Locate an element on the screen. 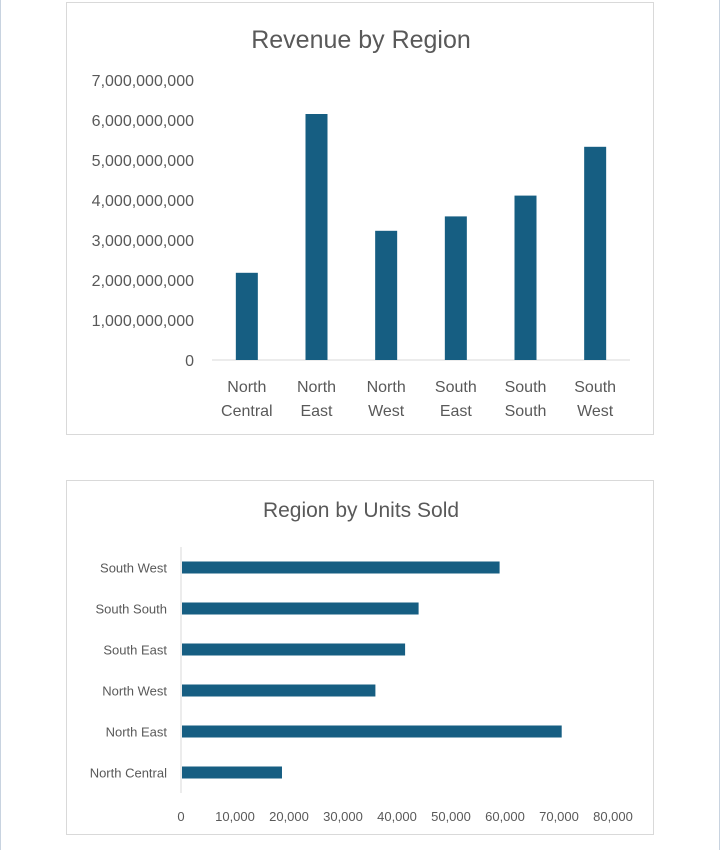 The image size is (720, 850). units-x-tick-label: 0 is located at coordinates (180, 816).